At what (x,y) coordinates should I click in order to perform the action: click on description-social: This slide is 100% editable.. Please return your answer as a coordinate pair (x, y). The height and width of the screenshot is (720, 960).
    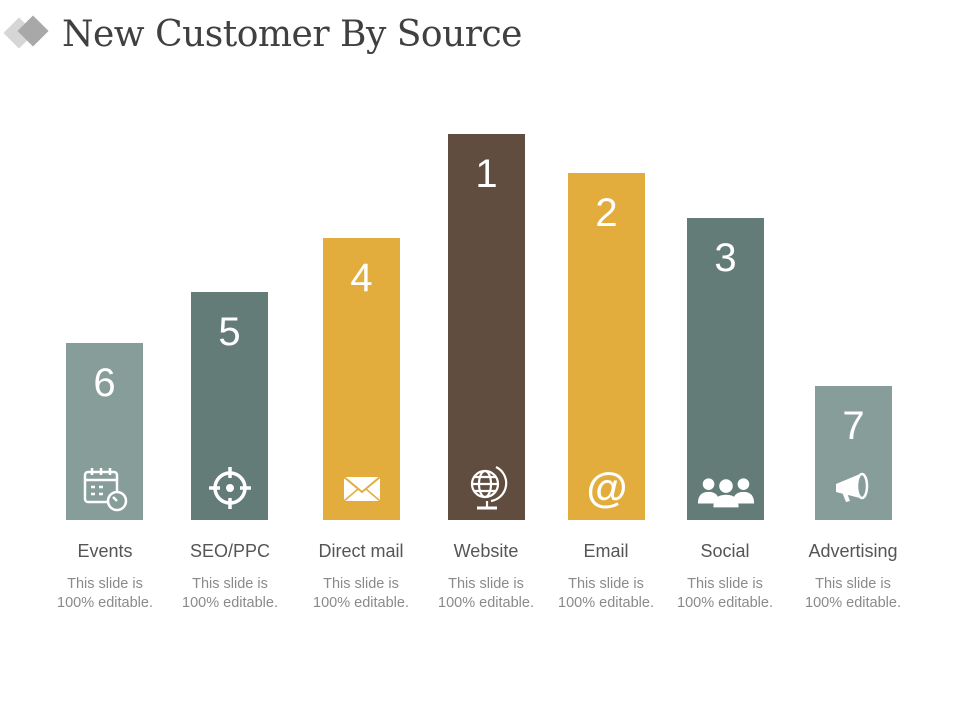
    Looking at the image, I should click on (725, 593).